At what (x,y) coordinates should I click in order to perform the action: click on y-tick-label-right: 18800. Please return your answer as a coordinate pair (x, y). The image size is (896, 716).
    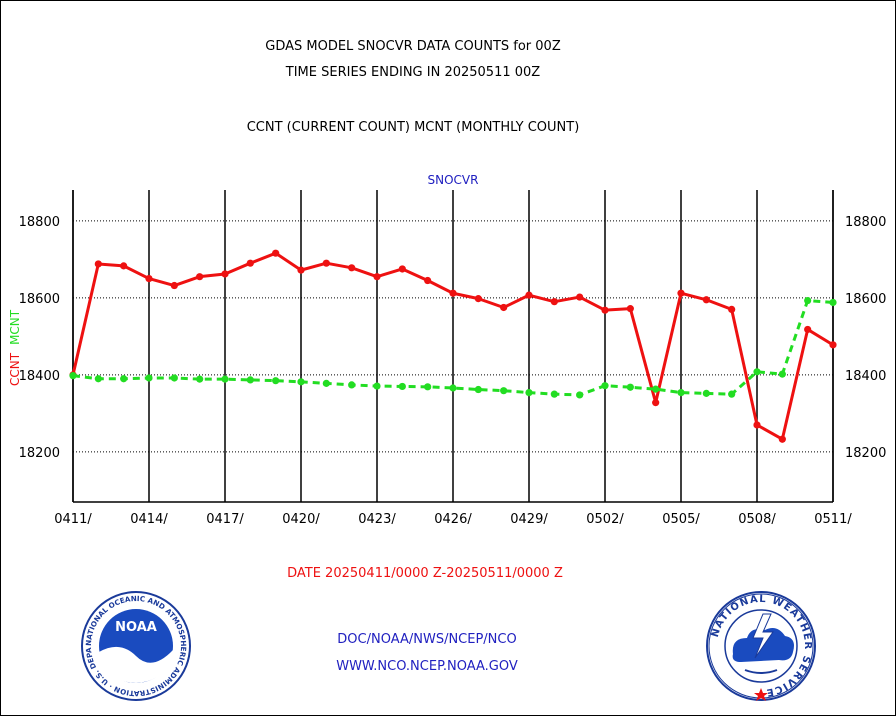
    Looking at the image, I should click on (865, 222).